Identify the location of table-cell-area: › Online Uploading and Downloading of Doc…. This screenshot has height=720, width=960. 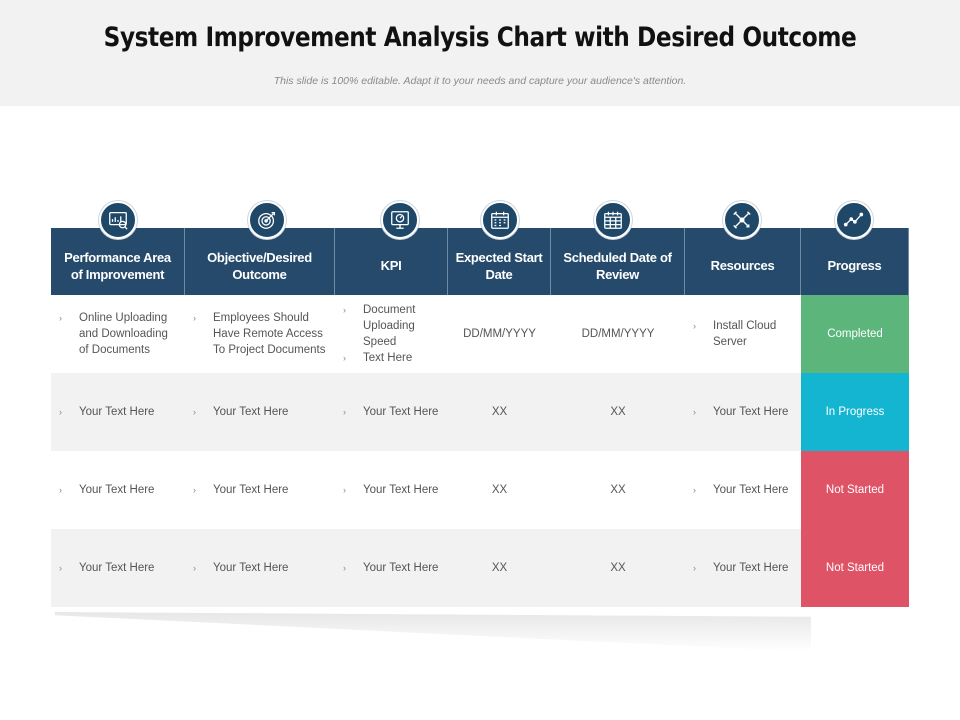
(118, 334).